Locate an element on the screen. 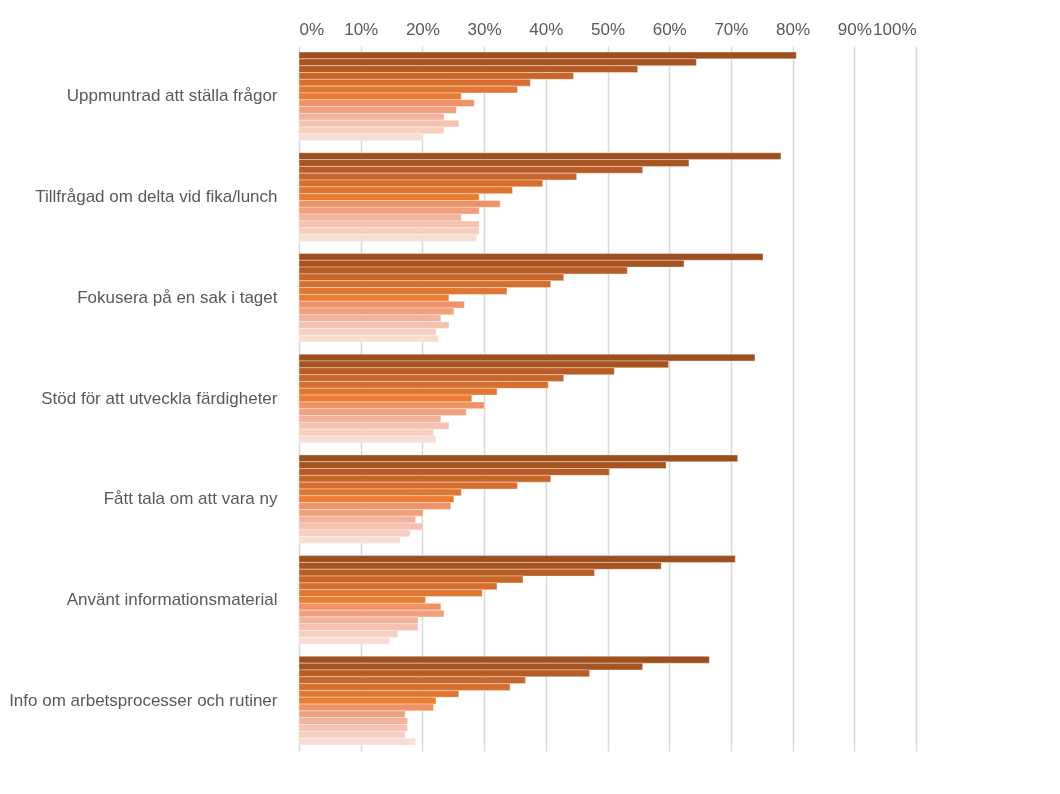 This screenshot has height=794, width=1060. x-tick-label: 90% is located at coordinates (854, 29).